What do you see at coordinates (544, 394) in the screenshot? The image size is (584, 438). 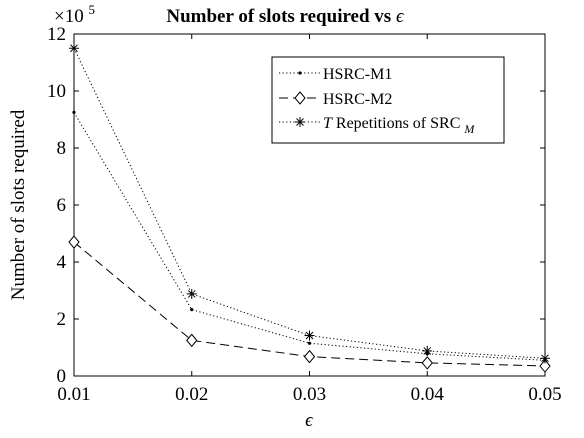 I see `x-tick-label: 0.05` at bounding box center [544, 394].